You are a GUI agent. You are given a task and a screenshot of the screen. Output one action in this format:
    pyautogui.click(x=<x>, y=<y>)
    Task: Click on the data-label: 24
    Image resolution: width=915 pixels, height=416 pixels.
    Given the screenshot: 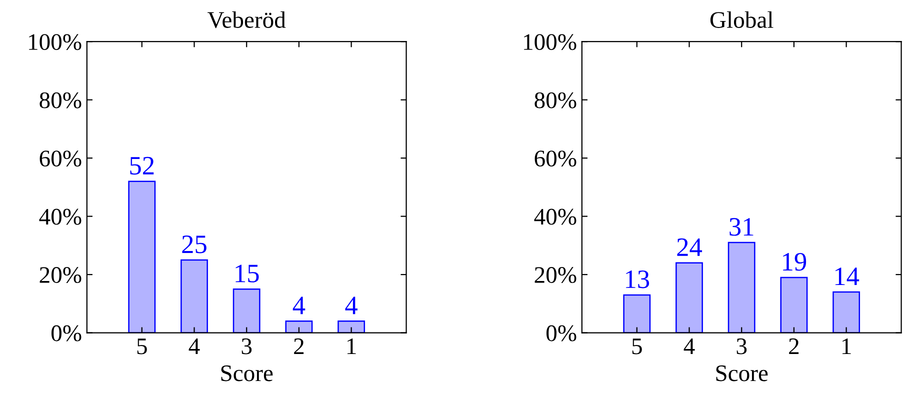 What is the action you would take?
    pyautogui.click(x=689, y=247)
    